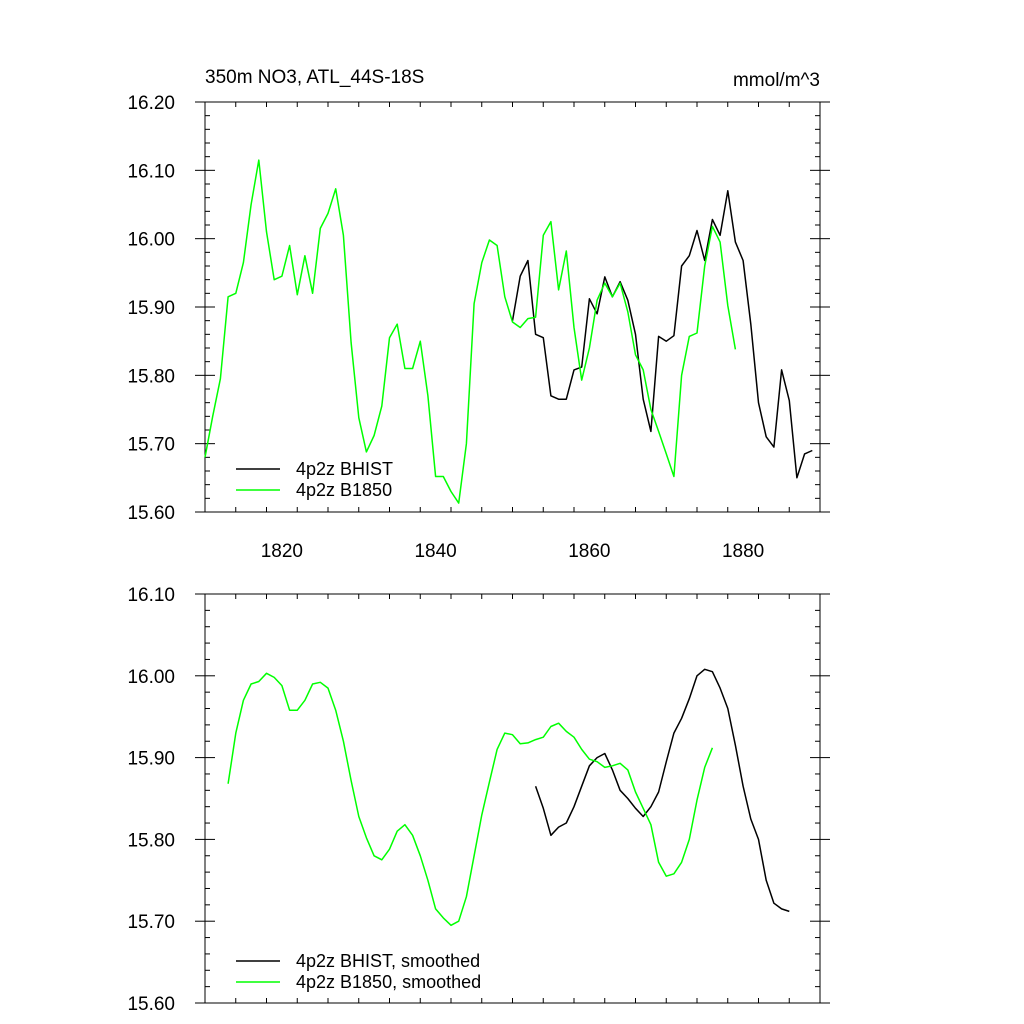 The width and height of the screenshot is (1024, 1024). I want to click on legend-label: 4p2z B1850, so click(344, 490).